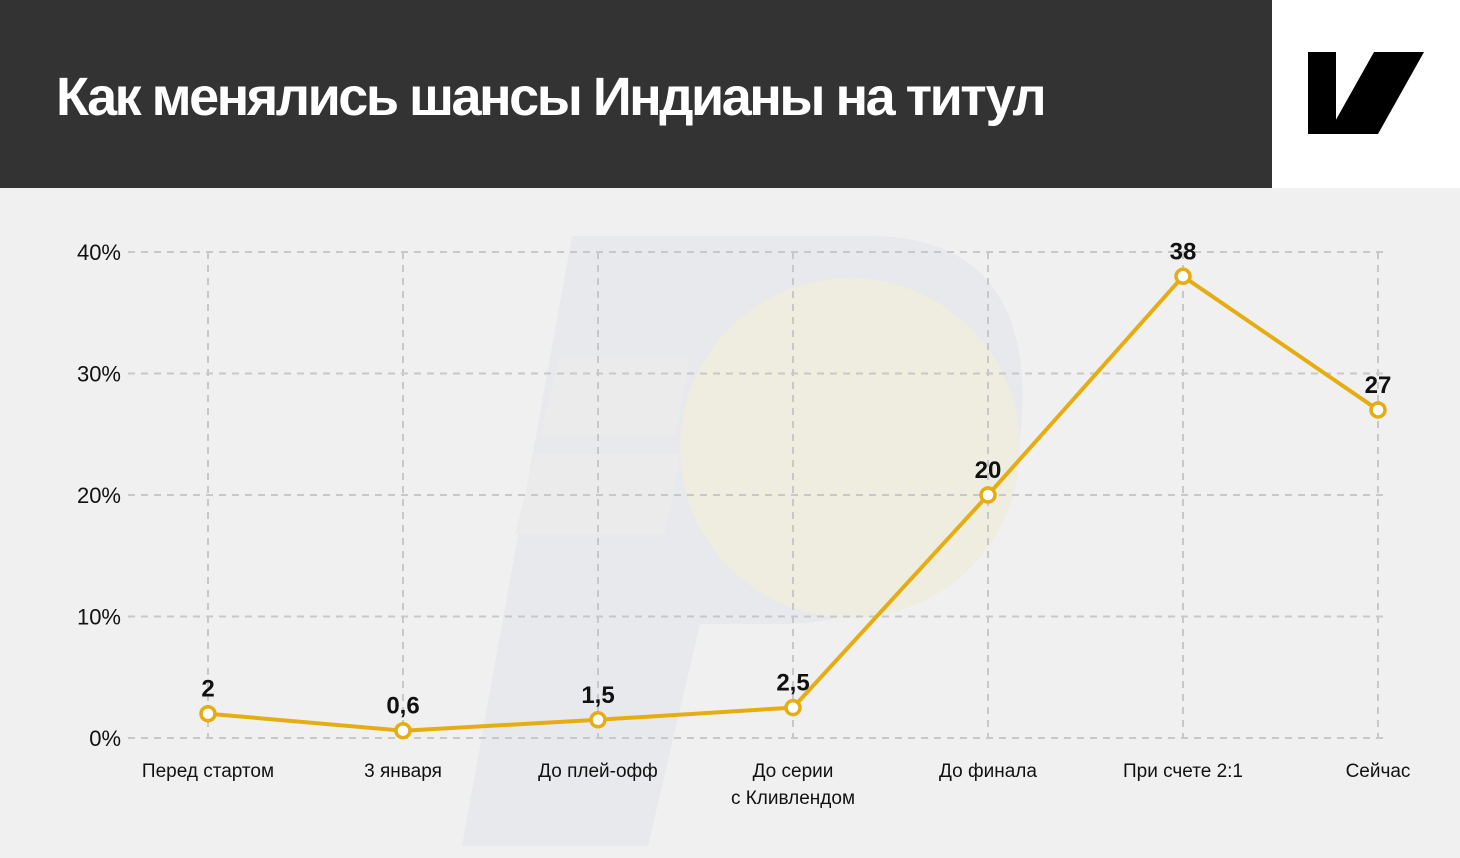 This screenshot has height=858, width=1460. What do you see at coordinates (99, 617) in the screenshot?
I see `y-tick-label: 10%` at bounding box center [99, 617].